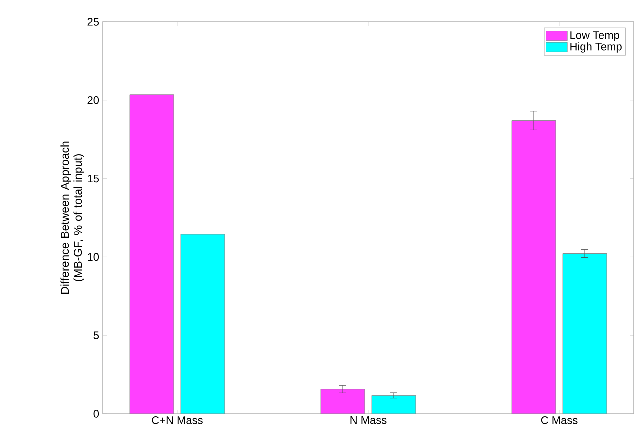 The height and width of the screenshot is (440, 642). Describe the element at coordinates (97, 336) in the screenshot. I see `y-tick-label: 5` at that location.